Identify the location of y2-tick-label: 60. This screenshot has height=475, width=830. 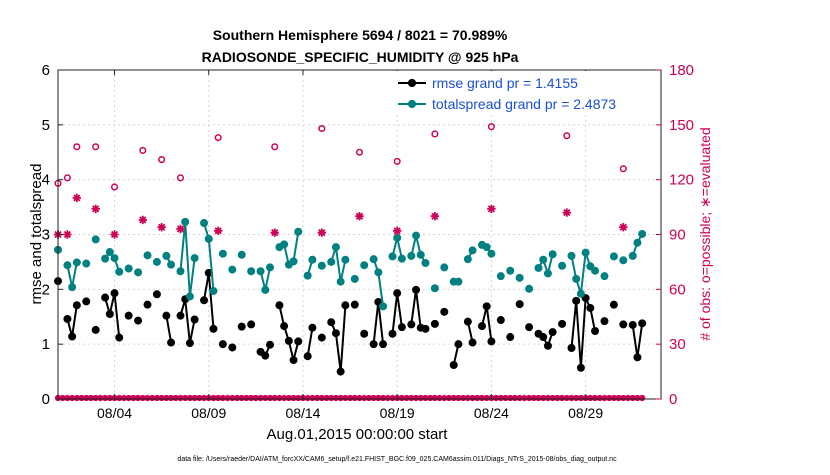
(677, 289).